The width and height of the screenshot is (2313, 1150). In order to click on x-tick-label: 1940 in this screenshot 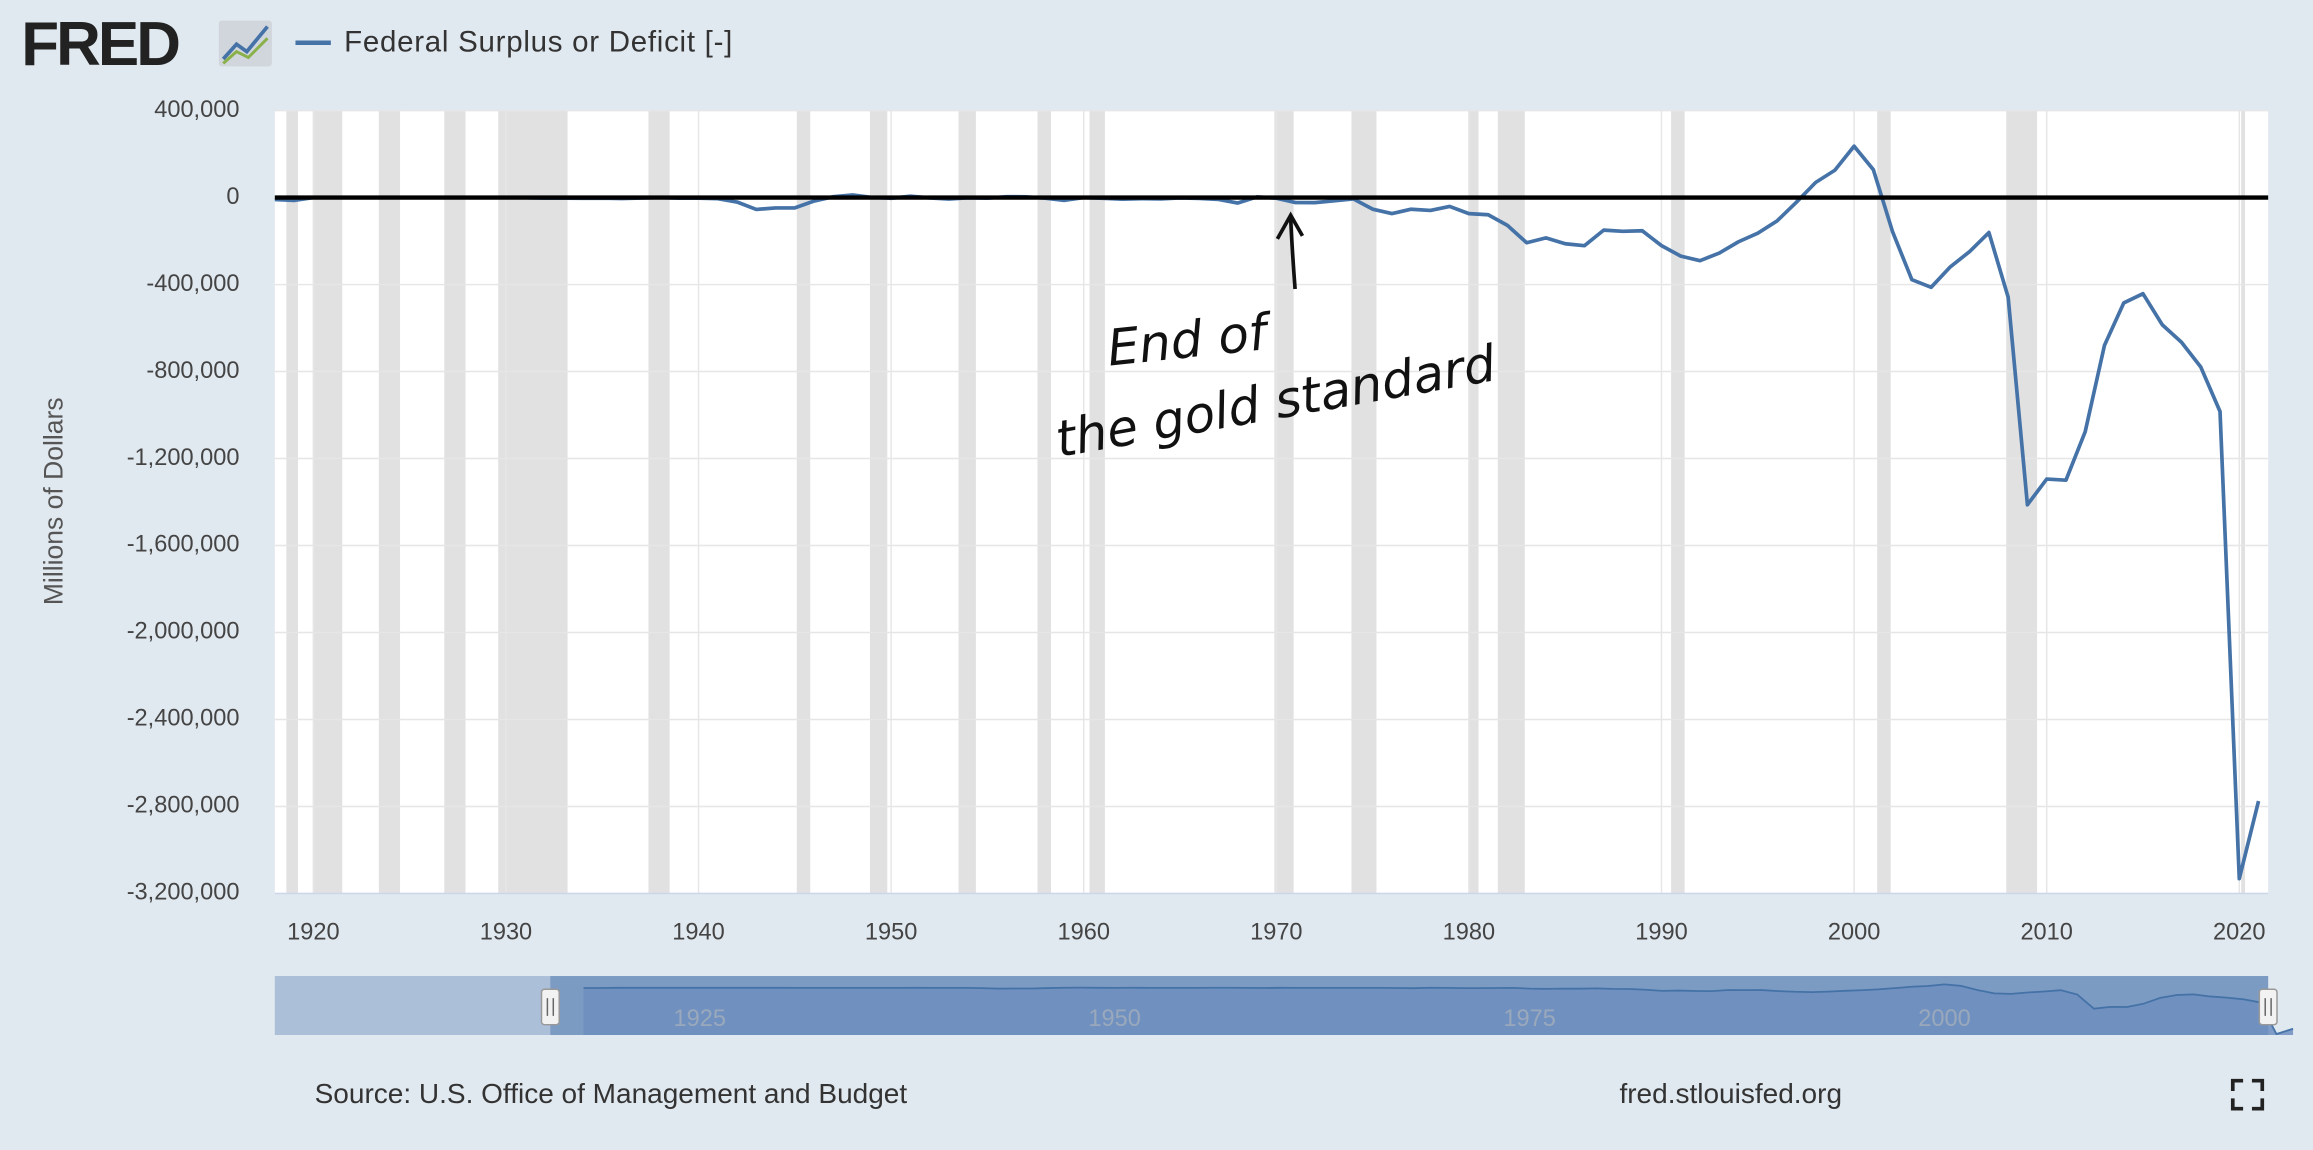, I will do `click(698, 932)`.